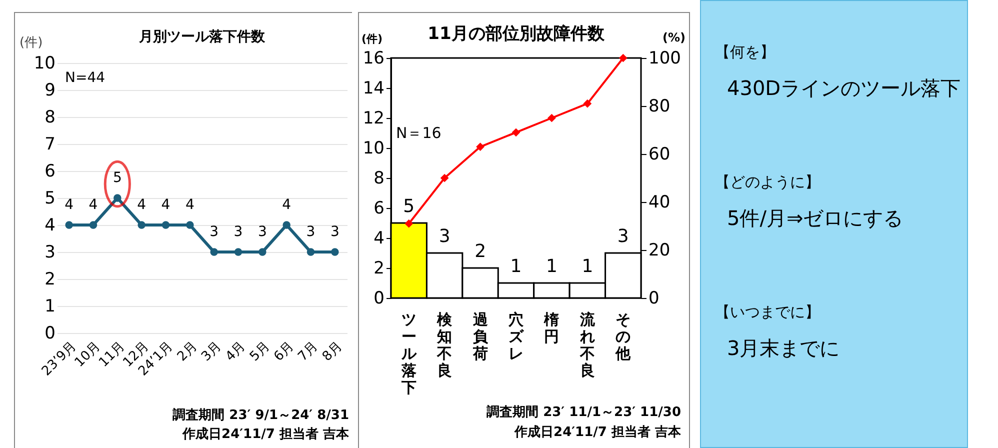 The image size is (998, 448). I want to click on annotation: N＝16, so click(419, 133).